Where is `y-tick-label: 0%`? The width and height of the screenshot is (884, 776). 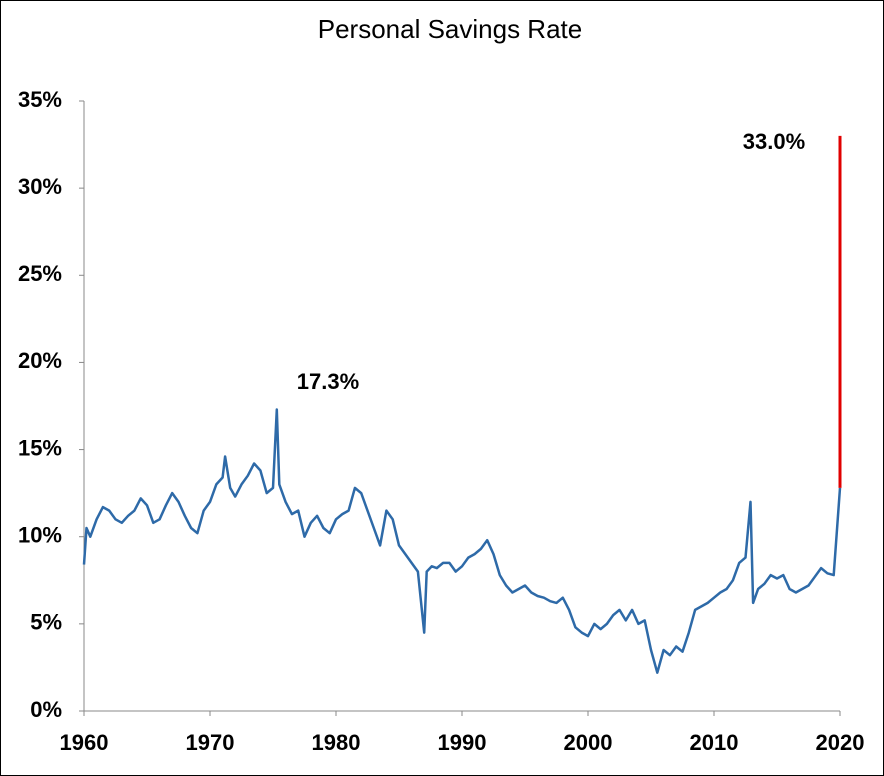
y-tick-label: 0% is located at coordinates (46, 709).